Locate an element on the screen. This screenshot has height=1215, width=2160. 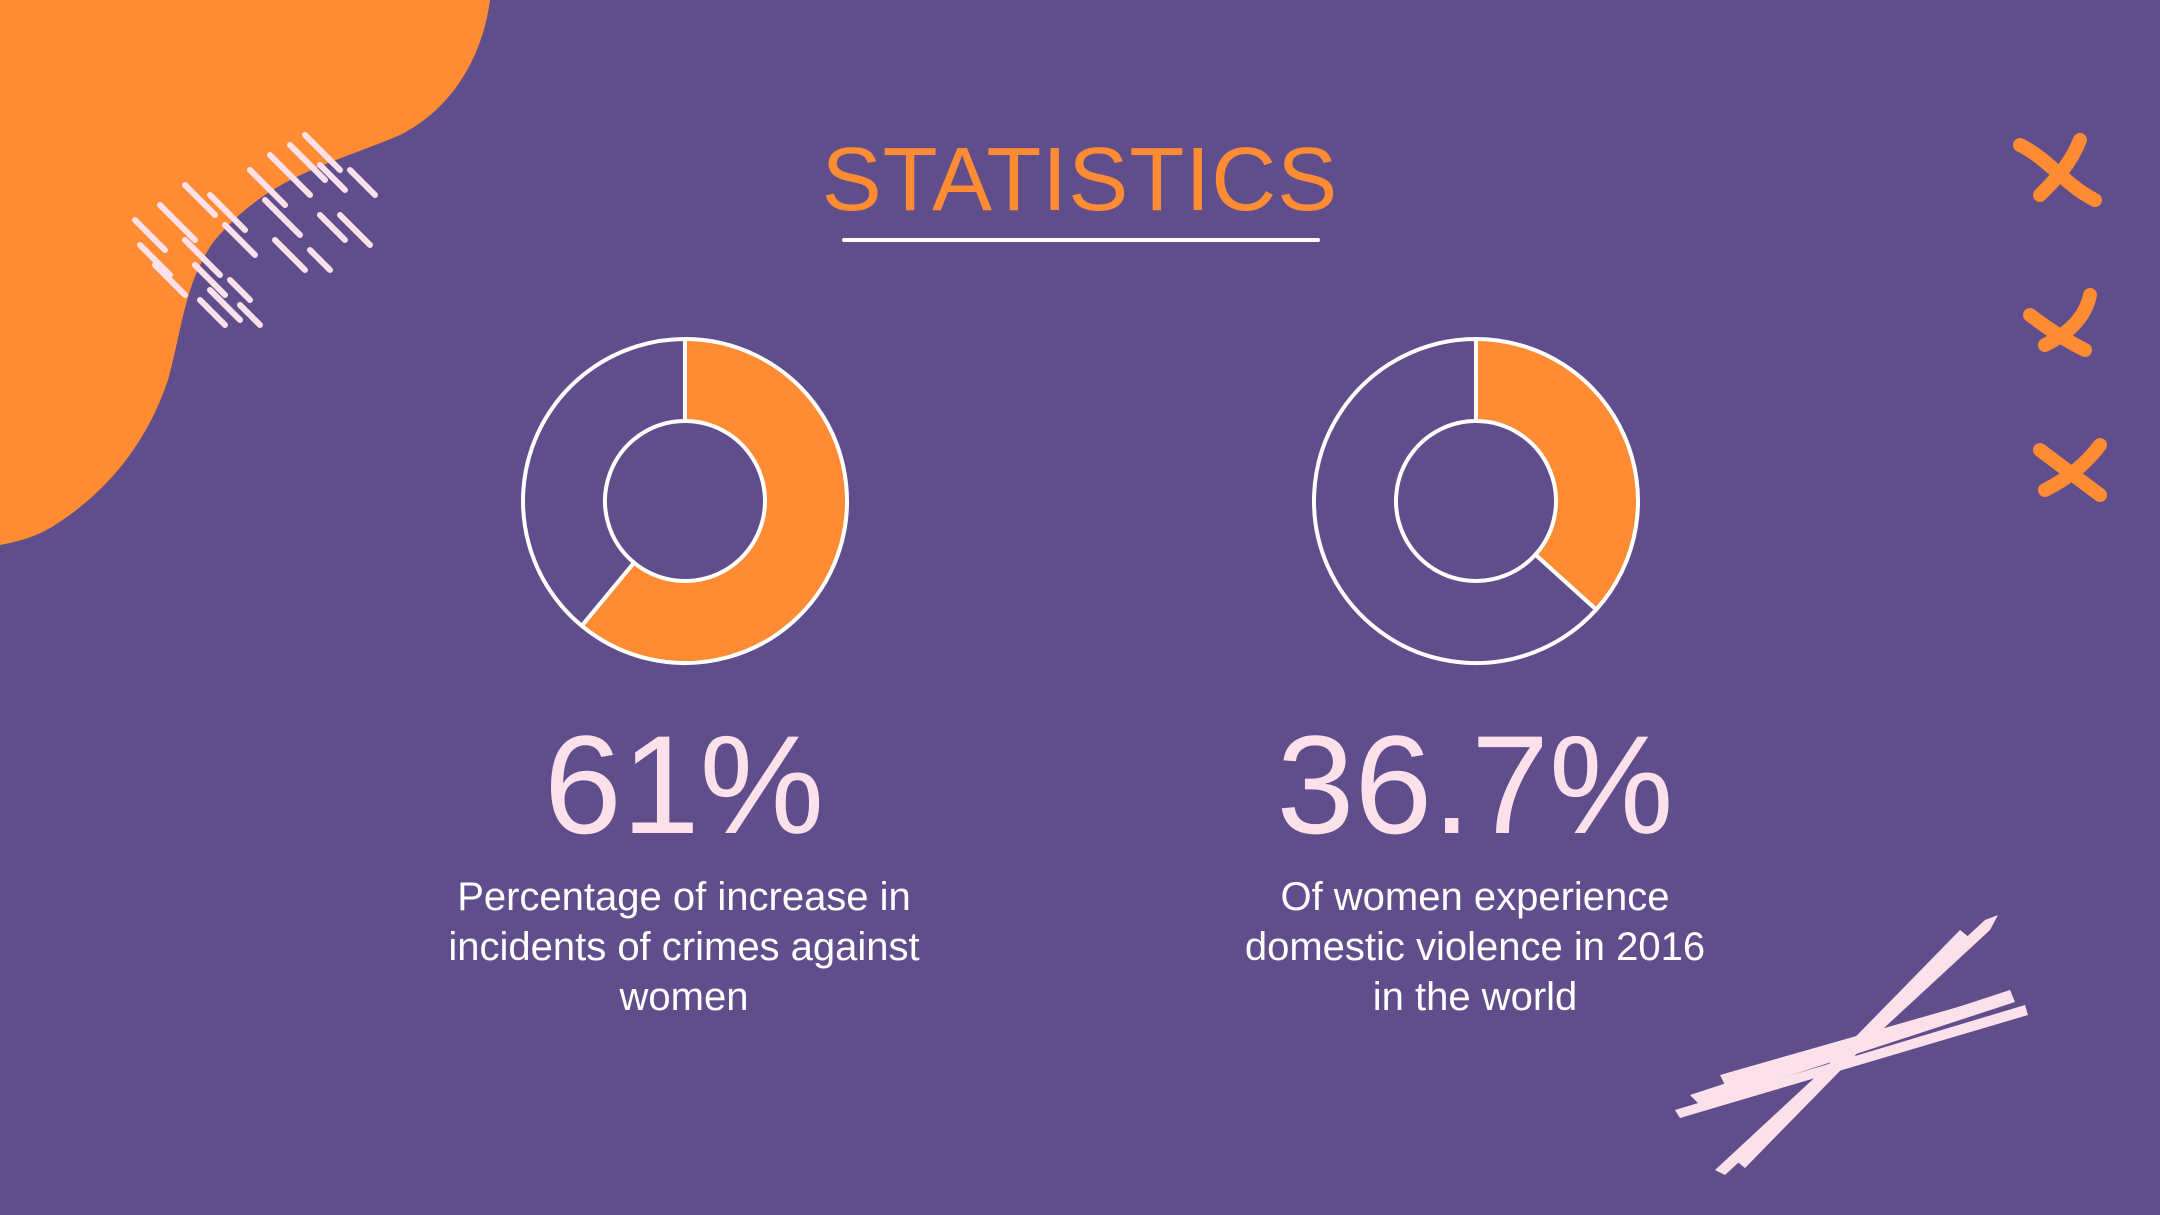
hatch-lines is located at coordinates (255, 230).